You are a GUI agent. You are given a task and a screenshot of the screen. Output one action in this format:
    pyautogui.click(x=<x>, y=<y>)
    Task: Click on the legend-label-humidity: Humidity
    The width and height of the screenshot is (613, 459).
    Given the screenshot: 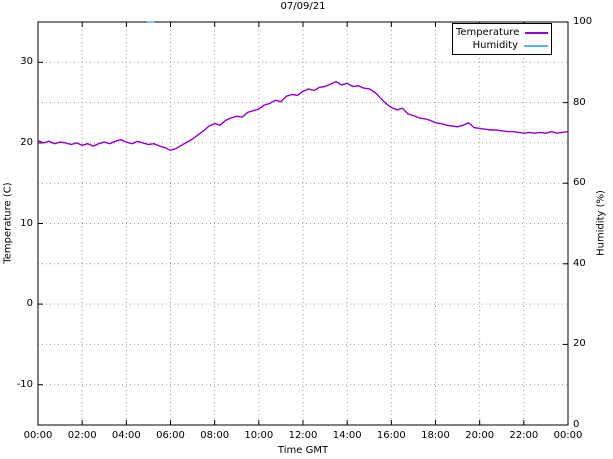 What is the action you would take?
    pyautogui.click(x=495, y=45)
    